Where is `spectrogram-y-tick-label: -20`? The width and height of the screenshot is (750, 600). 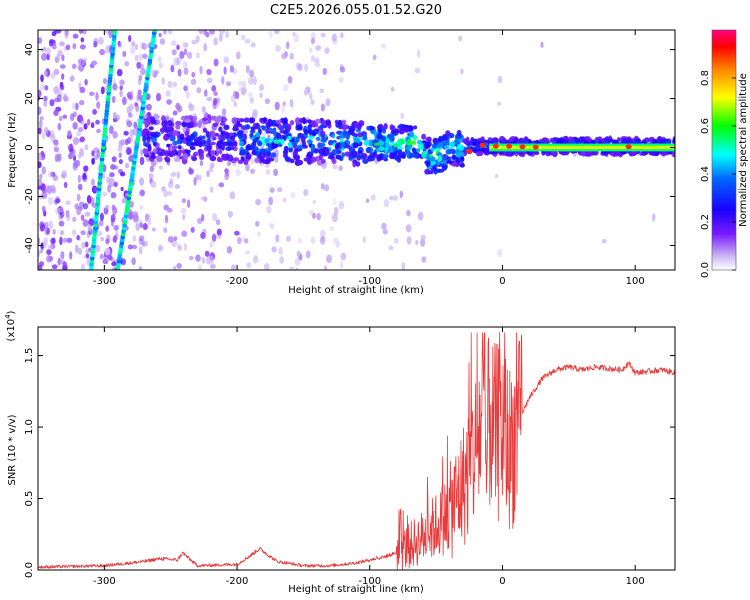
spectrogram-y-tick-label: -20 is located at coordinates (29, 196).